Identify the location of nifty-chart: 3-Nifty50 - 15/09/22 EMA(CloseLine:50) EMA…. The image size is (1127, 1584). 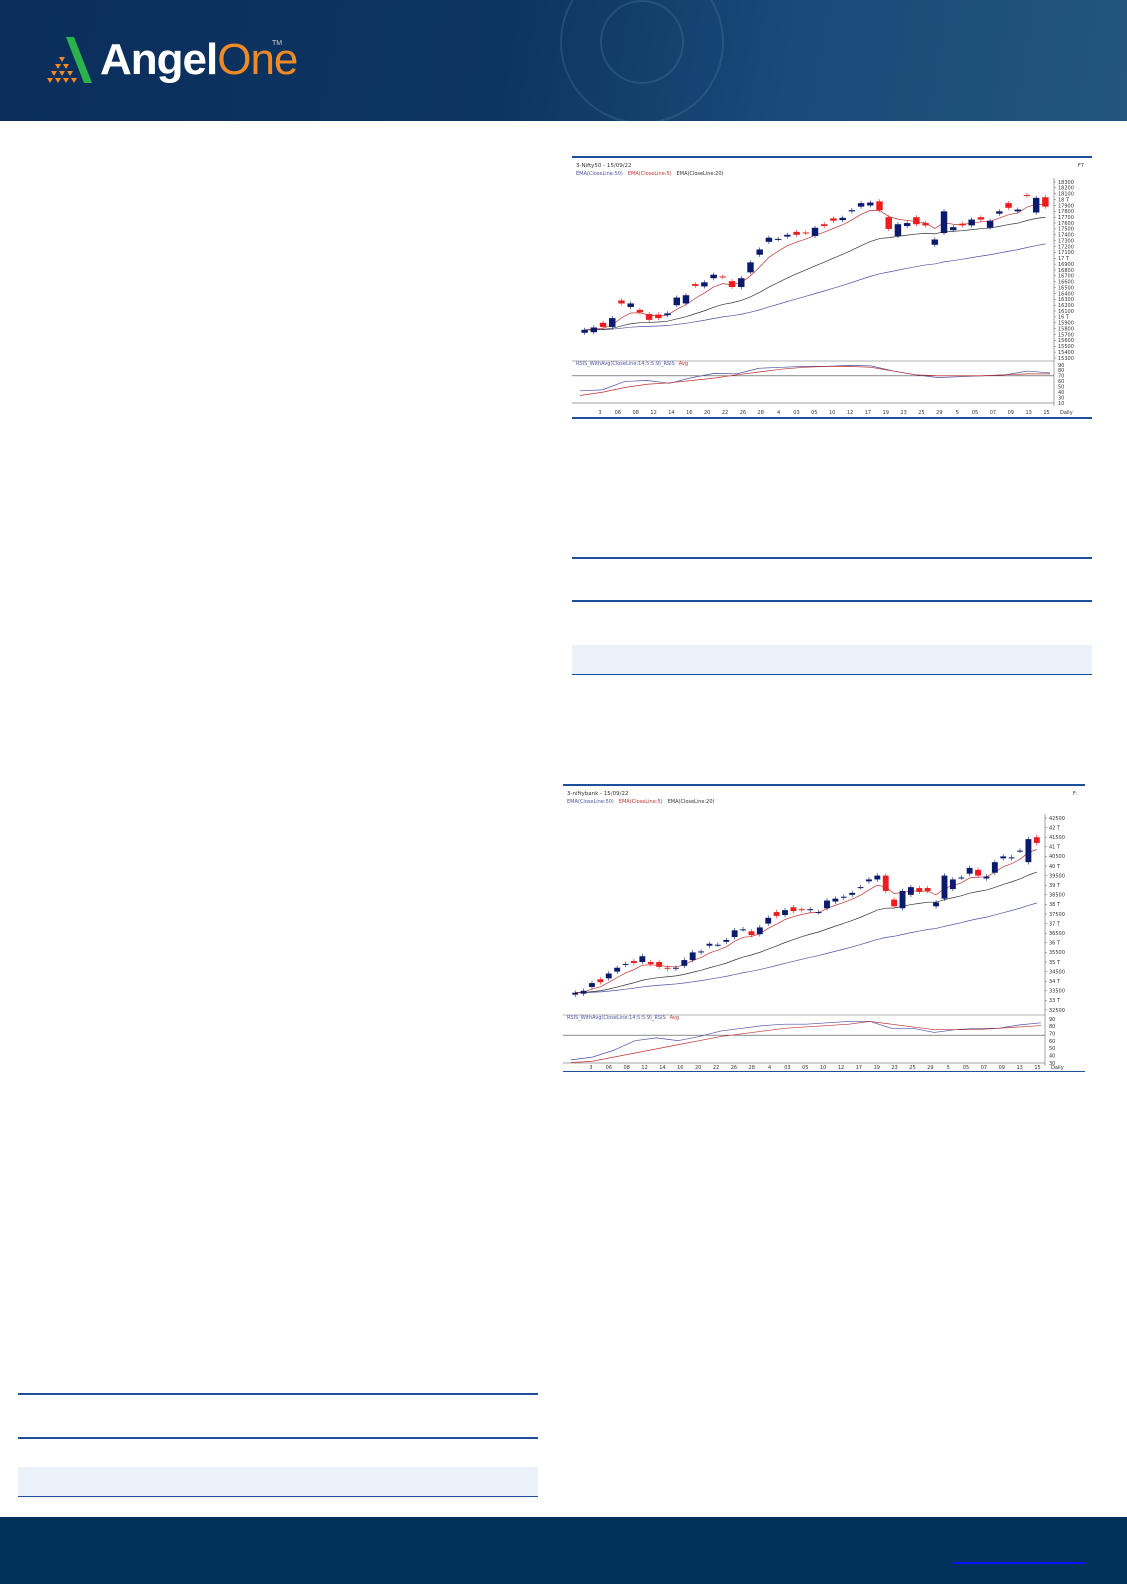
(832, 288).